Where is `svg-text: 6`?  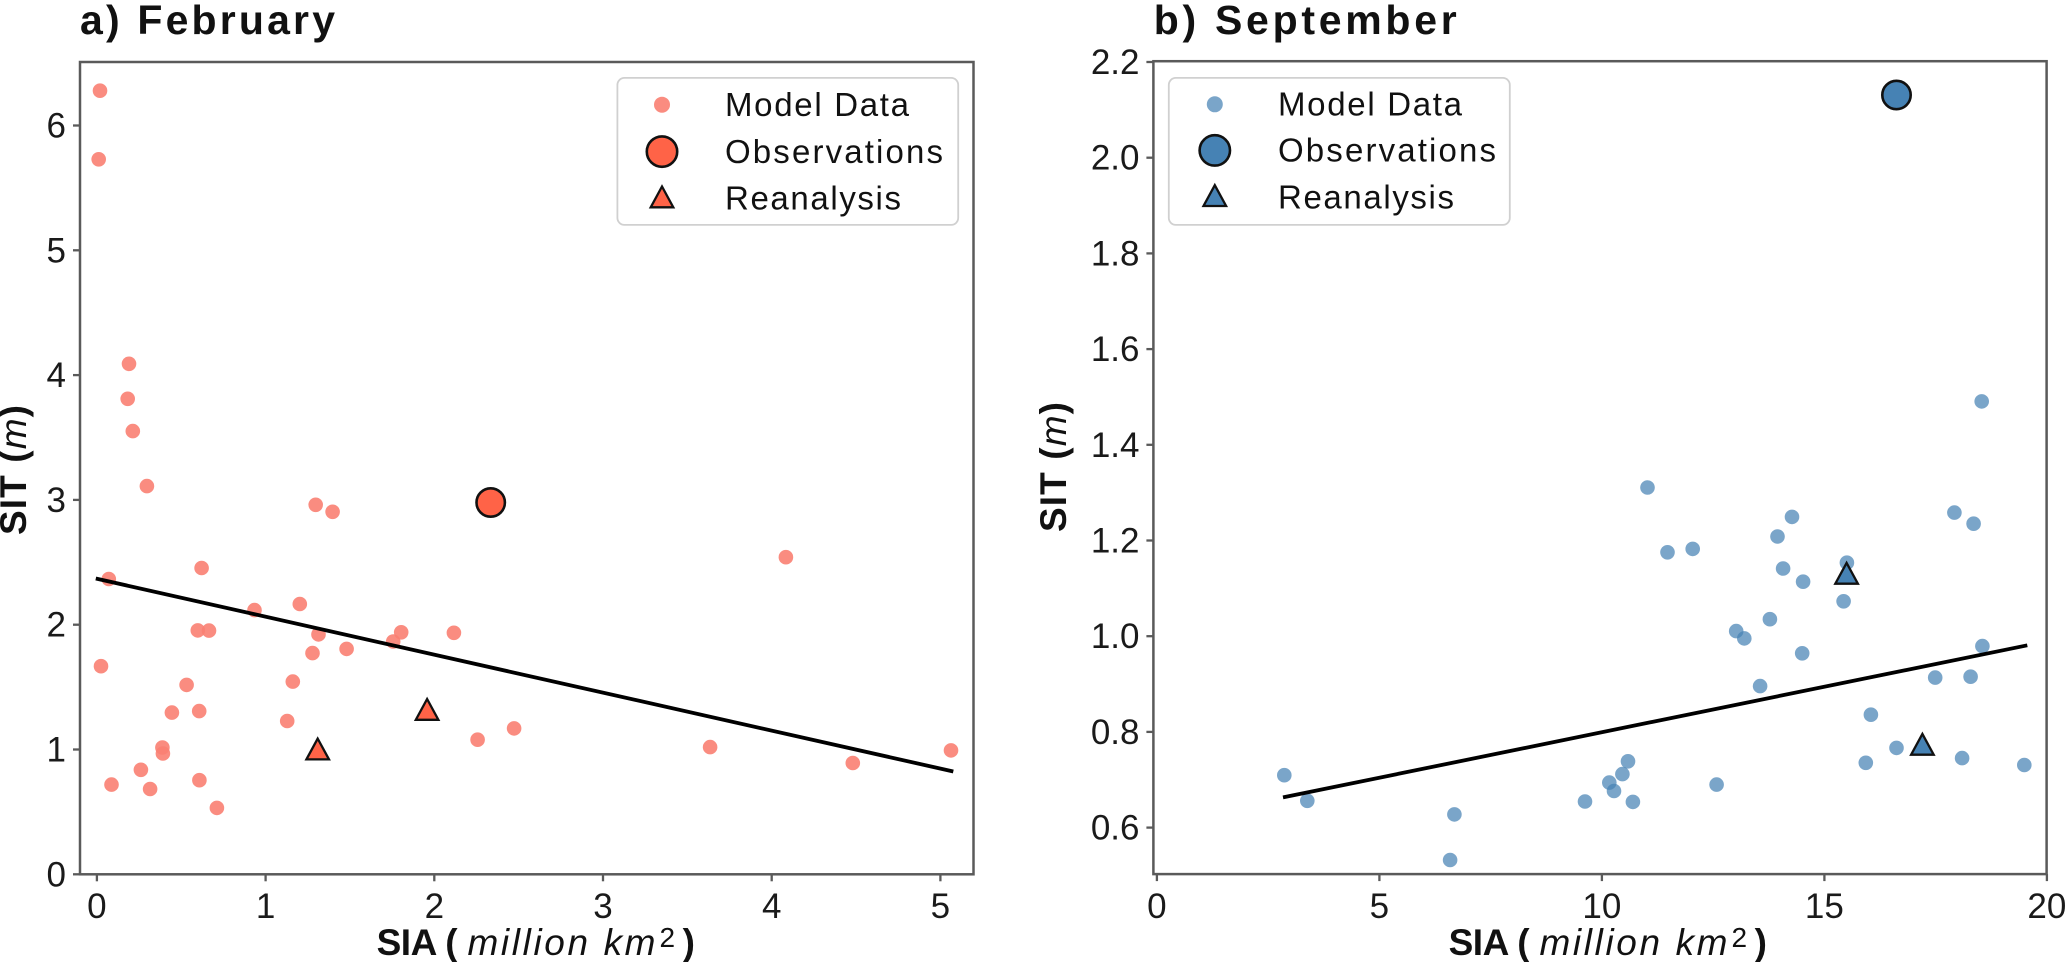 svg-text: 6 is located at coordinates (56, 126).